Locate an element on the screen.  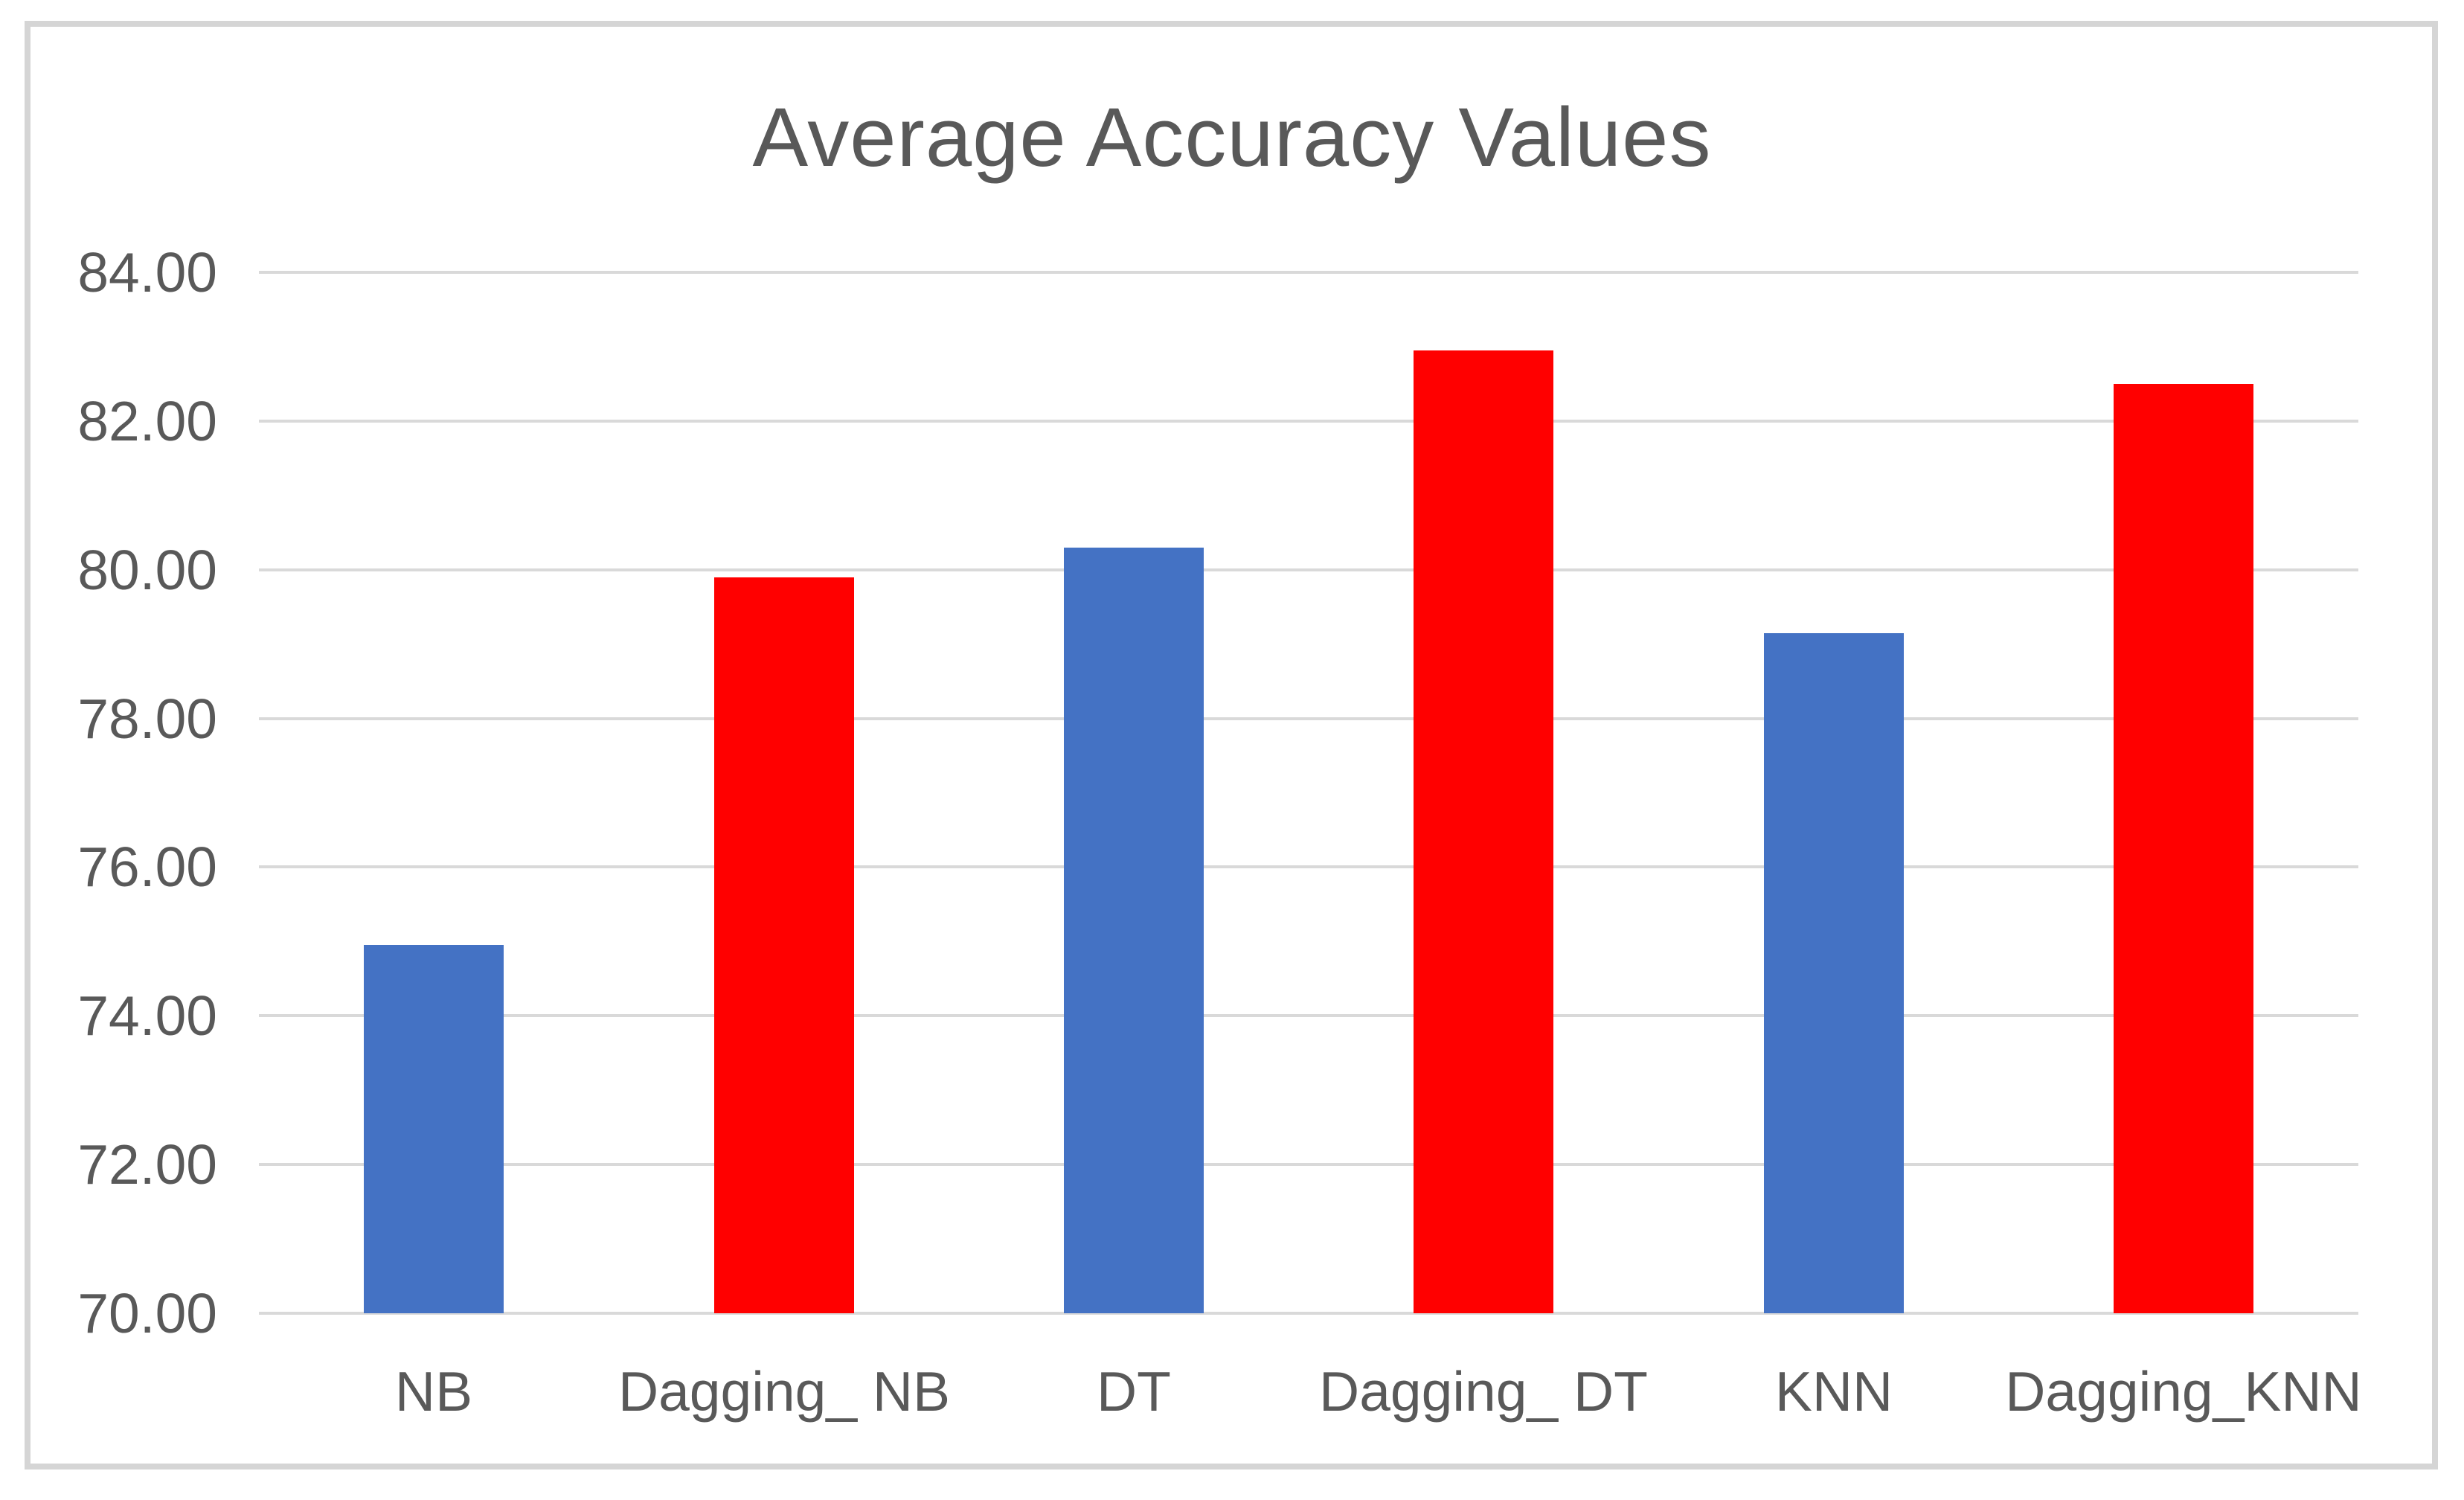
y-axis-label: 76.00 is located at coordinates (147, 868).